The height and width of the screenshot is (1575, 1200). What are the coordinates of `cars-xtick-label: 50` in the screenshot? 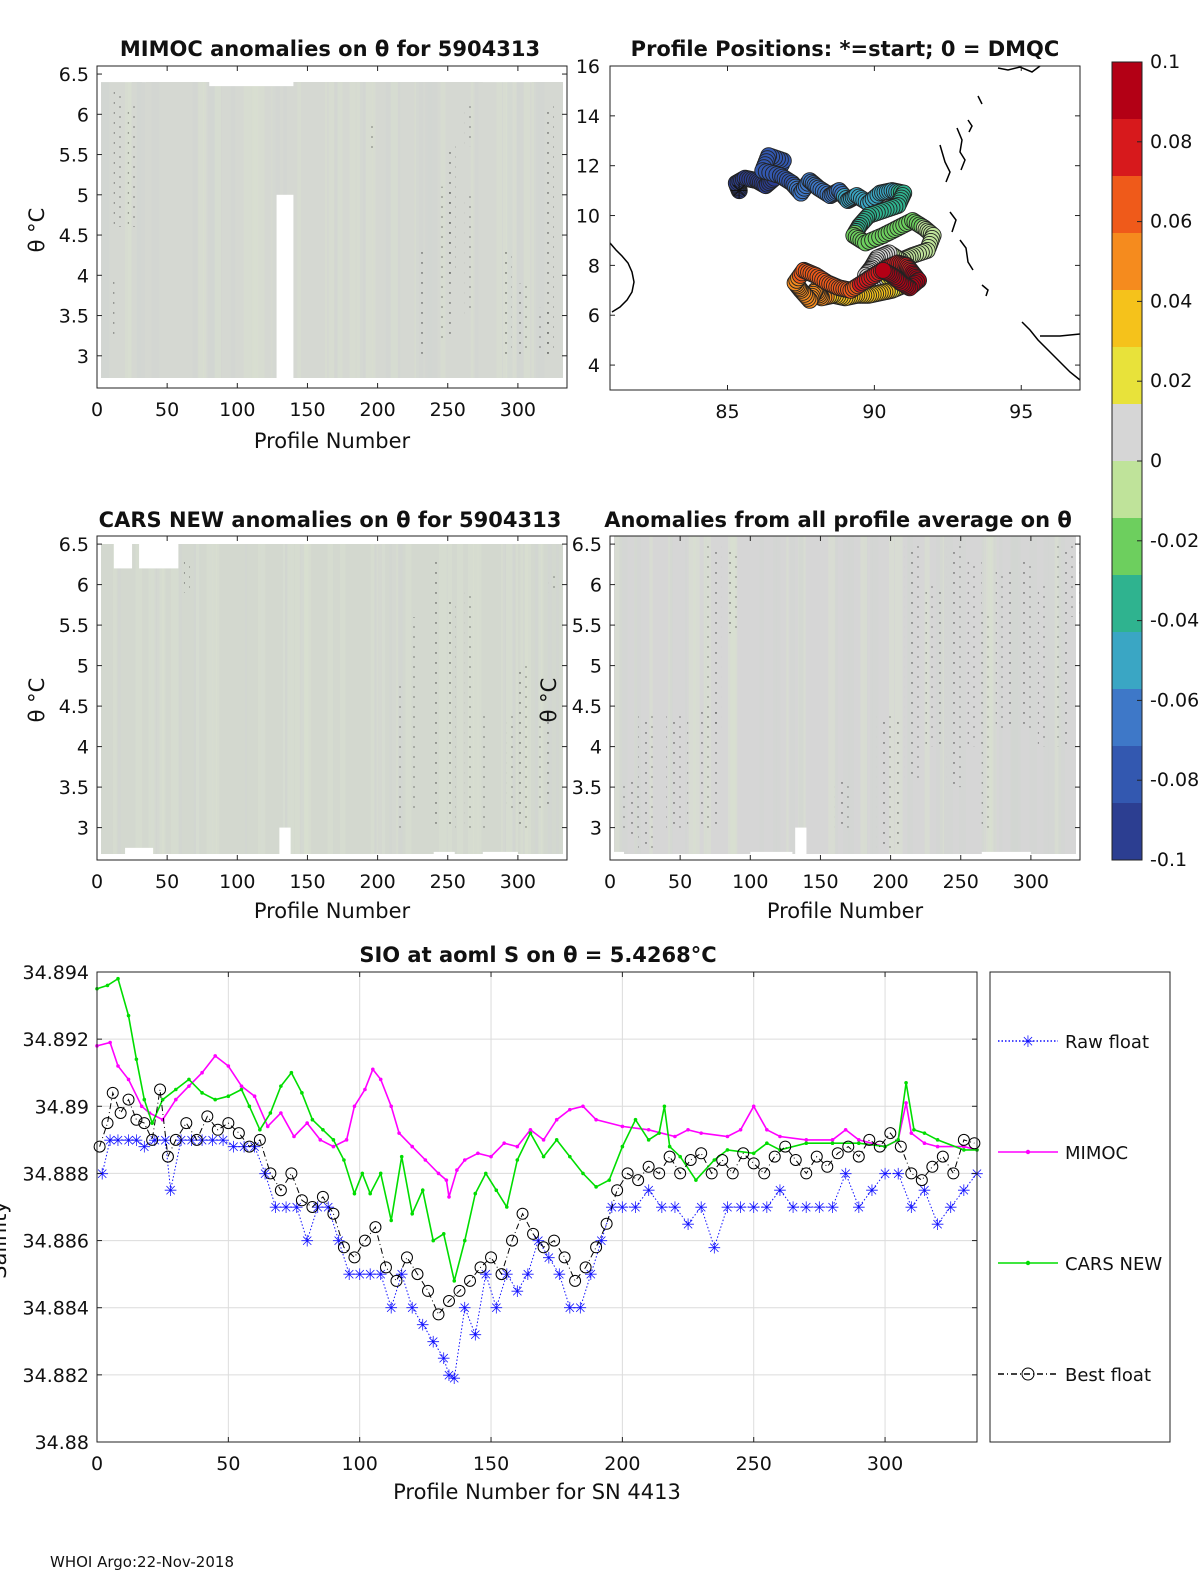 It's located at (167, 882).